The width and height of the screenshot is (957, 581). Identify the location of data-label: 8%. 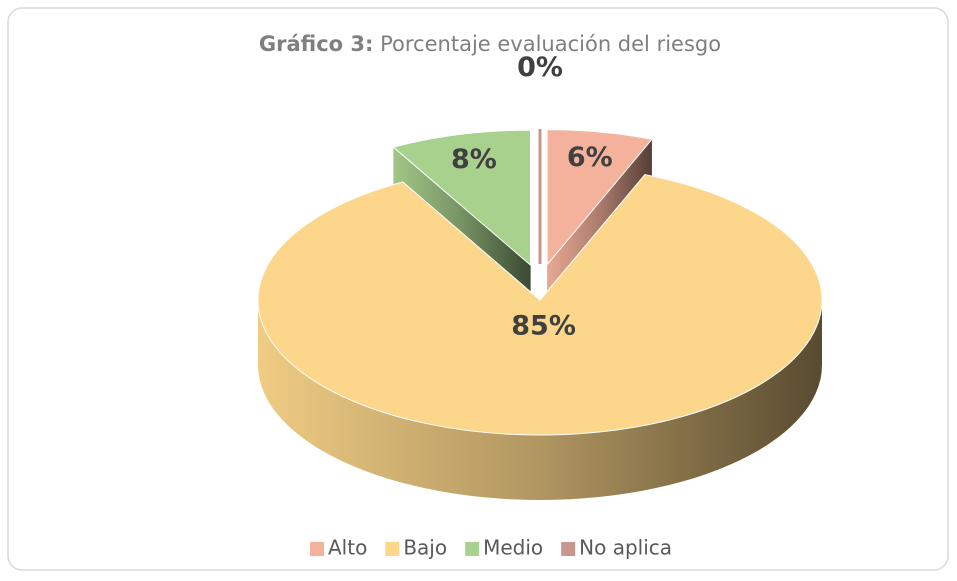
(474, 159).